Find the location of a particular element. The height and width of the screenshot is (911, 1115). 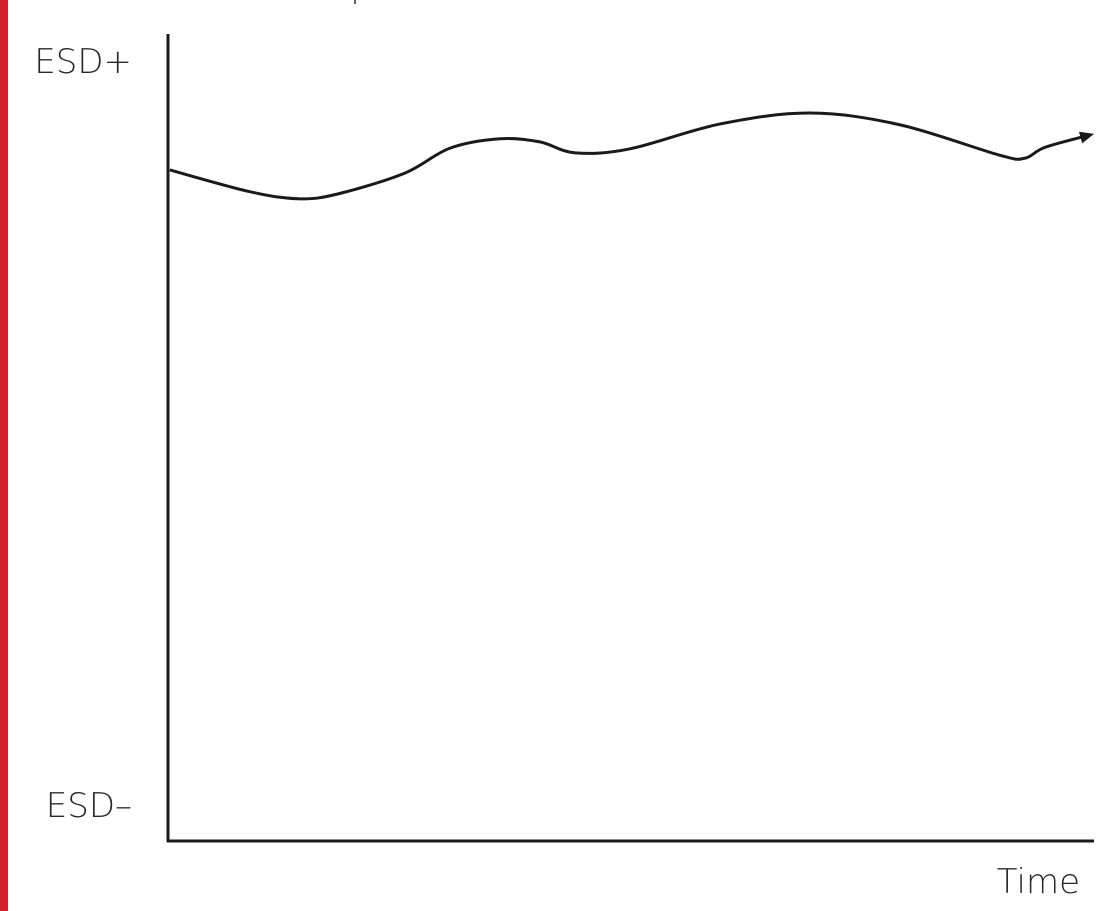

y-tick-top: ESD+ is located at coordinates (83, 62).